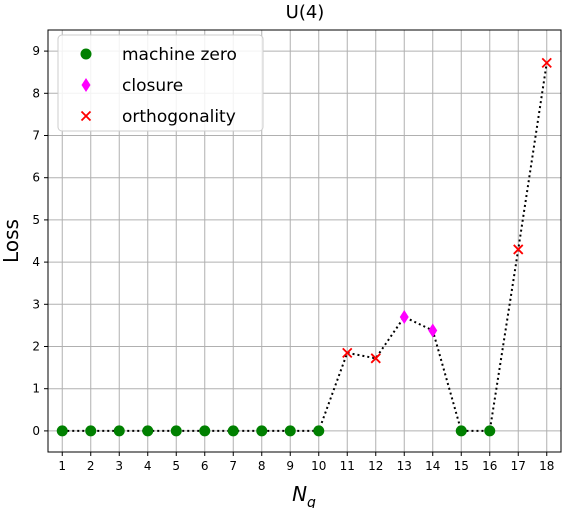  Describe the element at coordinates (36, 304) in the screenshot. I see `y-tick-label-3: 3` at that location.